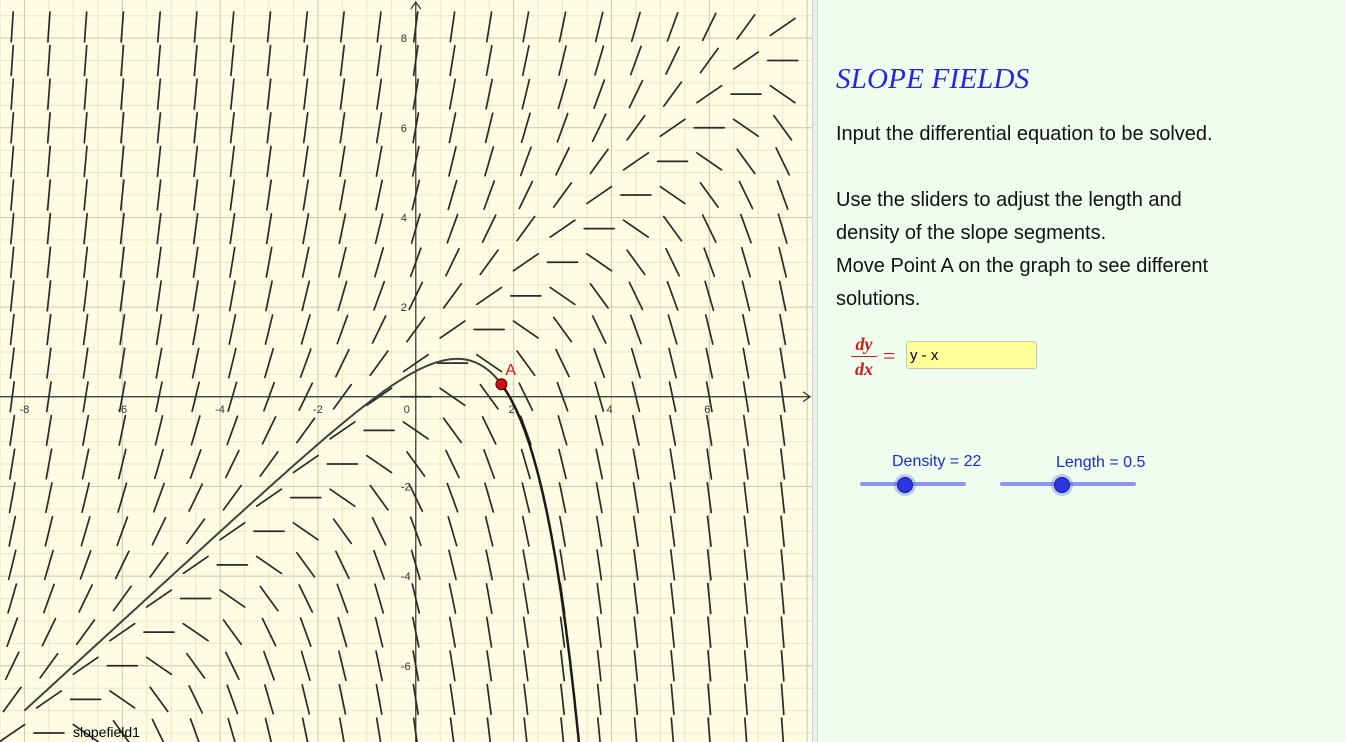  I want to click on length-slider, so click(1068, 484).